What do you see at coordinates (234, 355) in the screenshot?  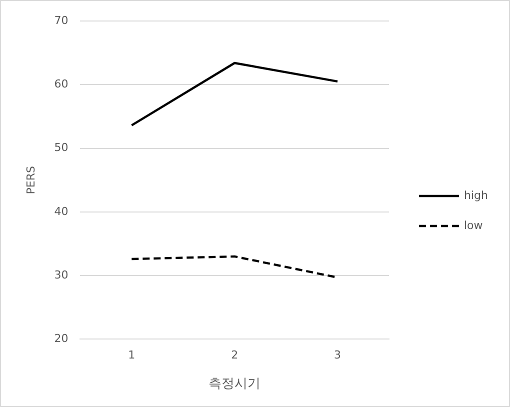 I see `x-tick-label: 2` at bounding box center [234, 355].